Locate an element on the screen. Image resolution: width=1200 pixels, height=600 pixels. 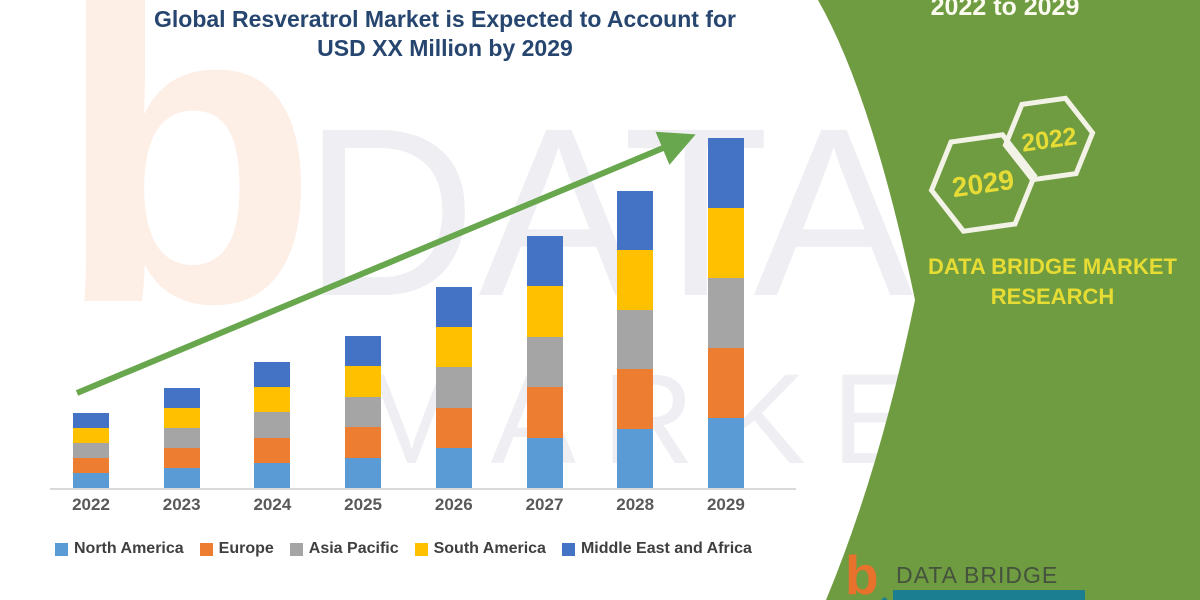
legend-item-europe: Europe is located at coordinates (236, 549).